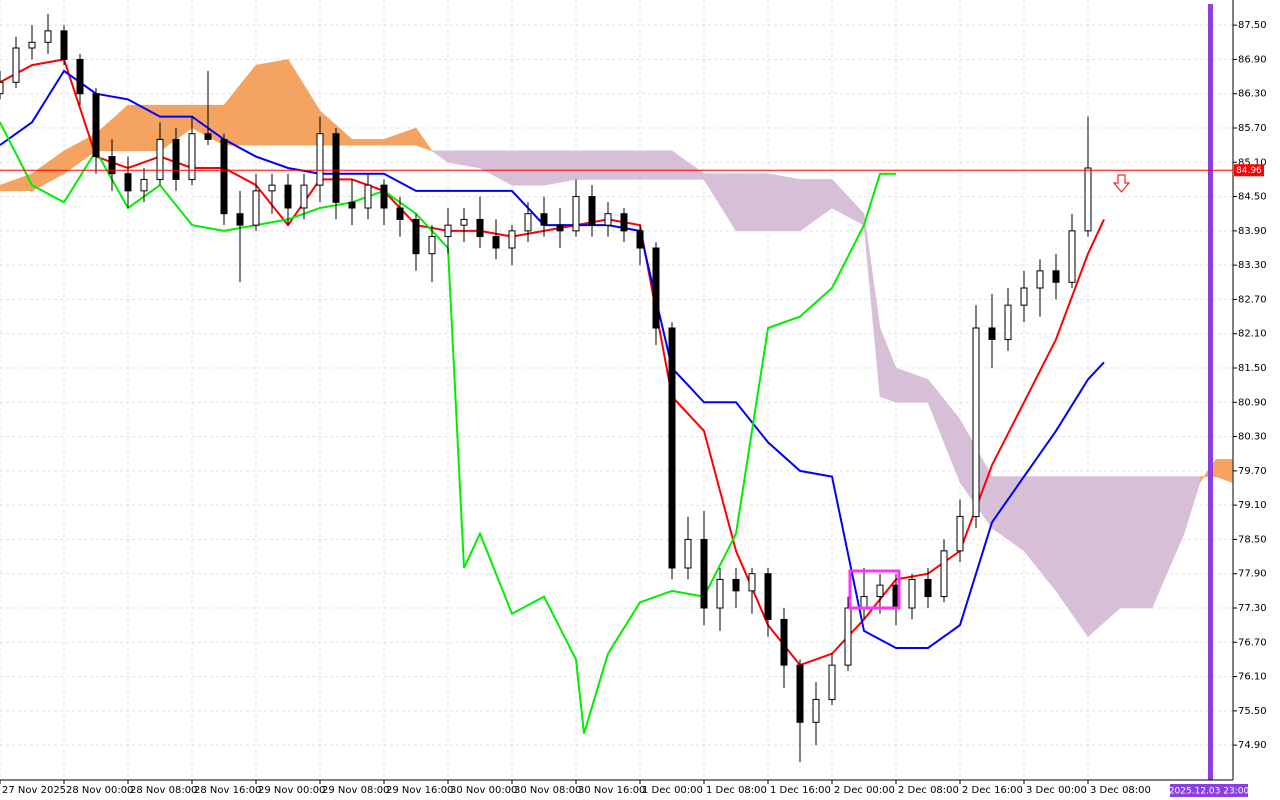 The image size is (1280, 800). Describe the element at coordinates (1252, 505) in the screenshot. I see `y-tick-label: 79.10` at that location.